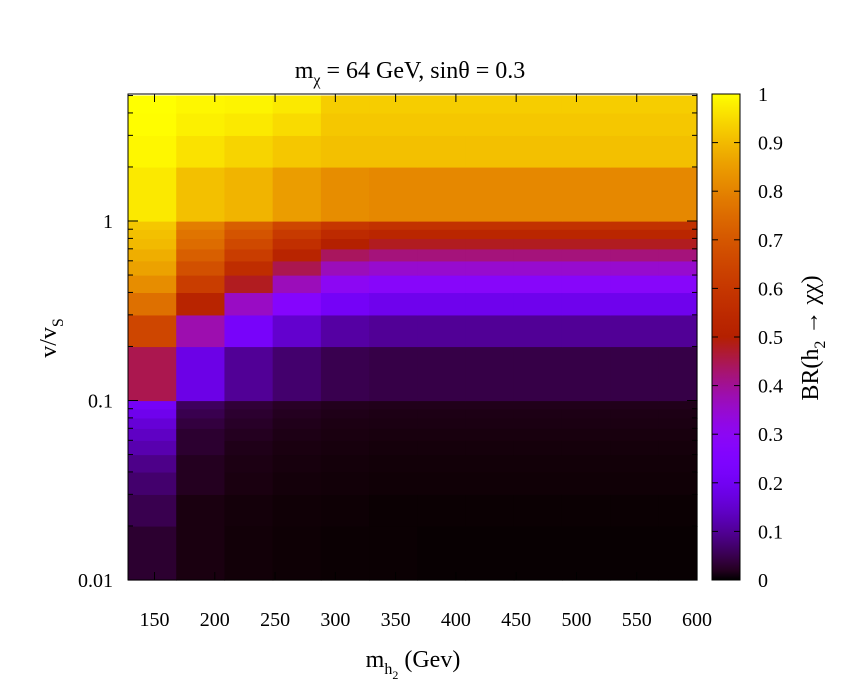  Describe the element at coordinates (697, 620) in the screenshot. I see `x-tick-label: 600` at that location.